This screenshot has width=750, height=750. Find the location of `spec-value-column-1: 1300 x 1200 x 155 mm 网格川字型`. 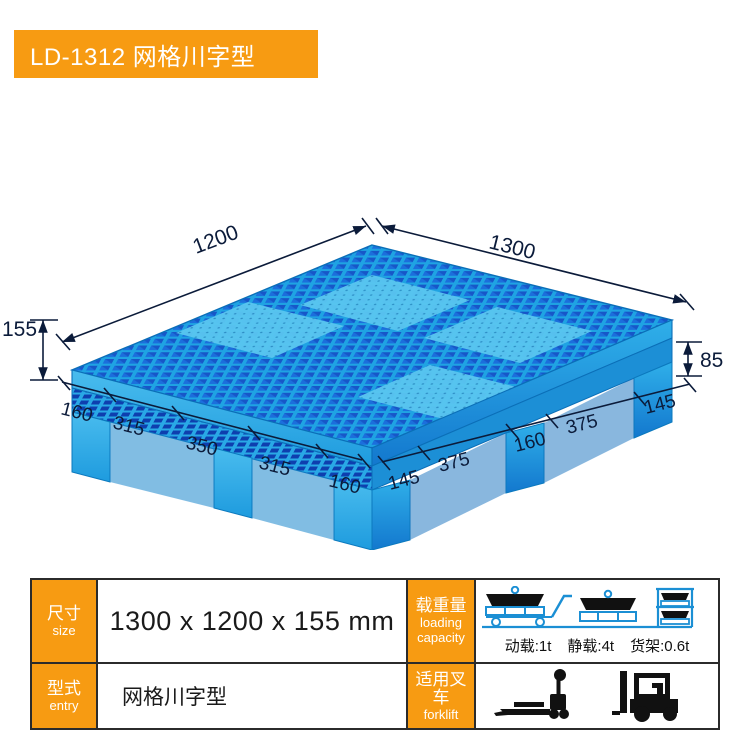

spec-value-column-1: 1300 x 1200 x 155 mm 网格川字型 is located at coordinates (253, 654).